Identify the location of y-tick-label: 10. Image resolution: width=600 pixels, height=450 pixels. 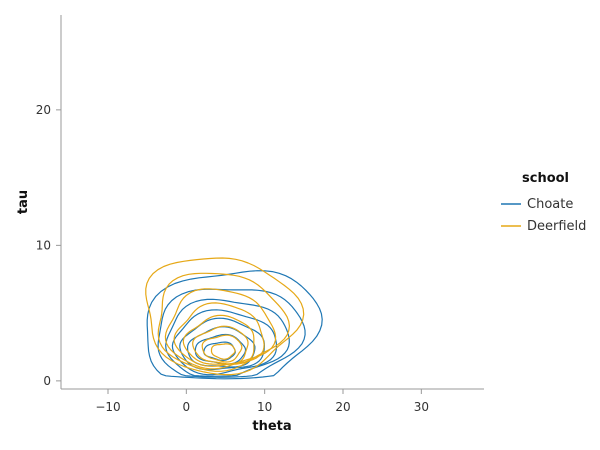
(43, 245).